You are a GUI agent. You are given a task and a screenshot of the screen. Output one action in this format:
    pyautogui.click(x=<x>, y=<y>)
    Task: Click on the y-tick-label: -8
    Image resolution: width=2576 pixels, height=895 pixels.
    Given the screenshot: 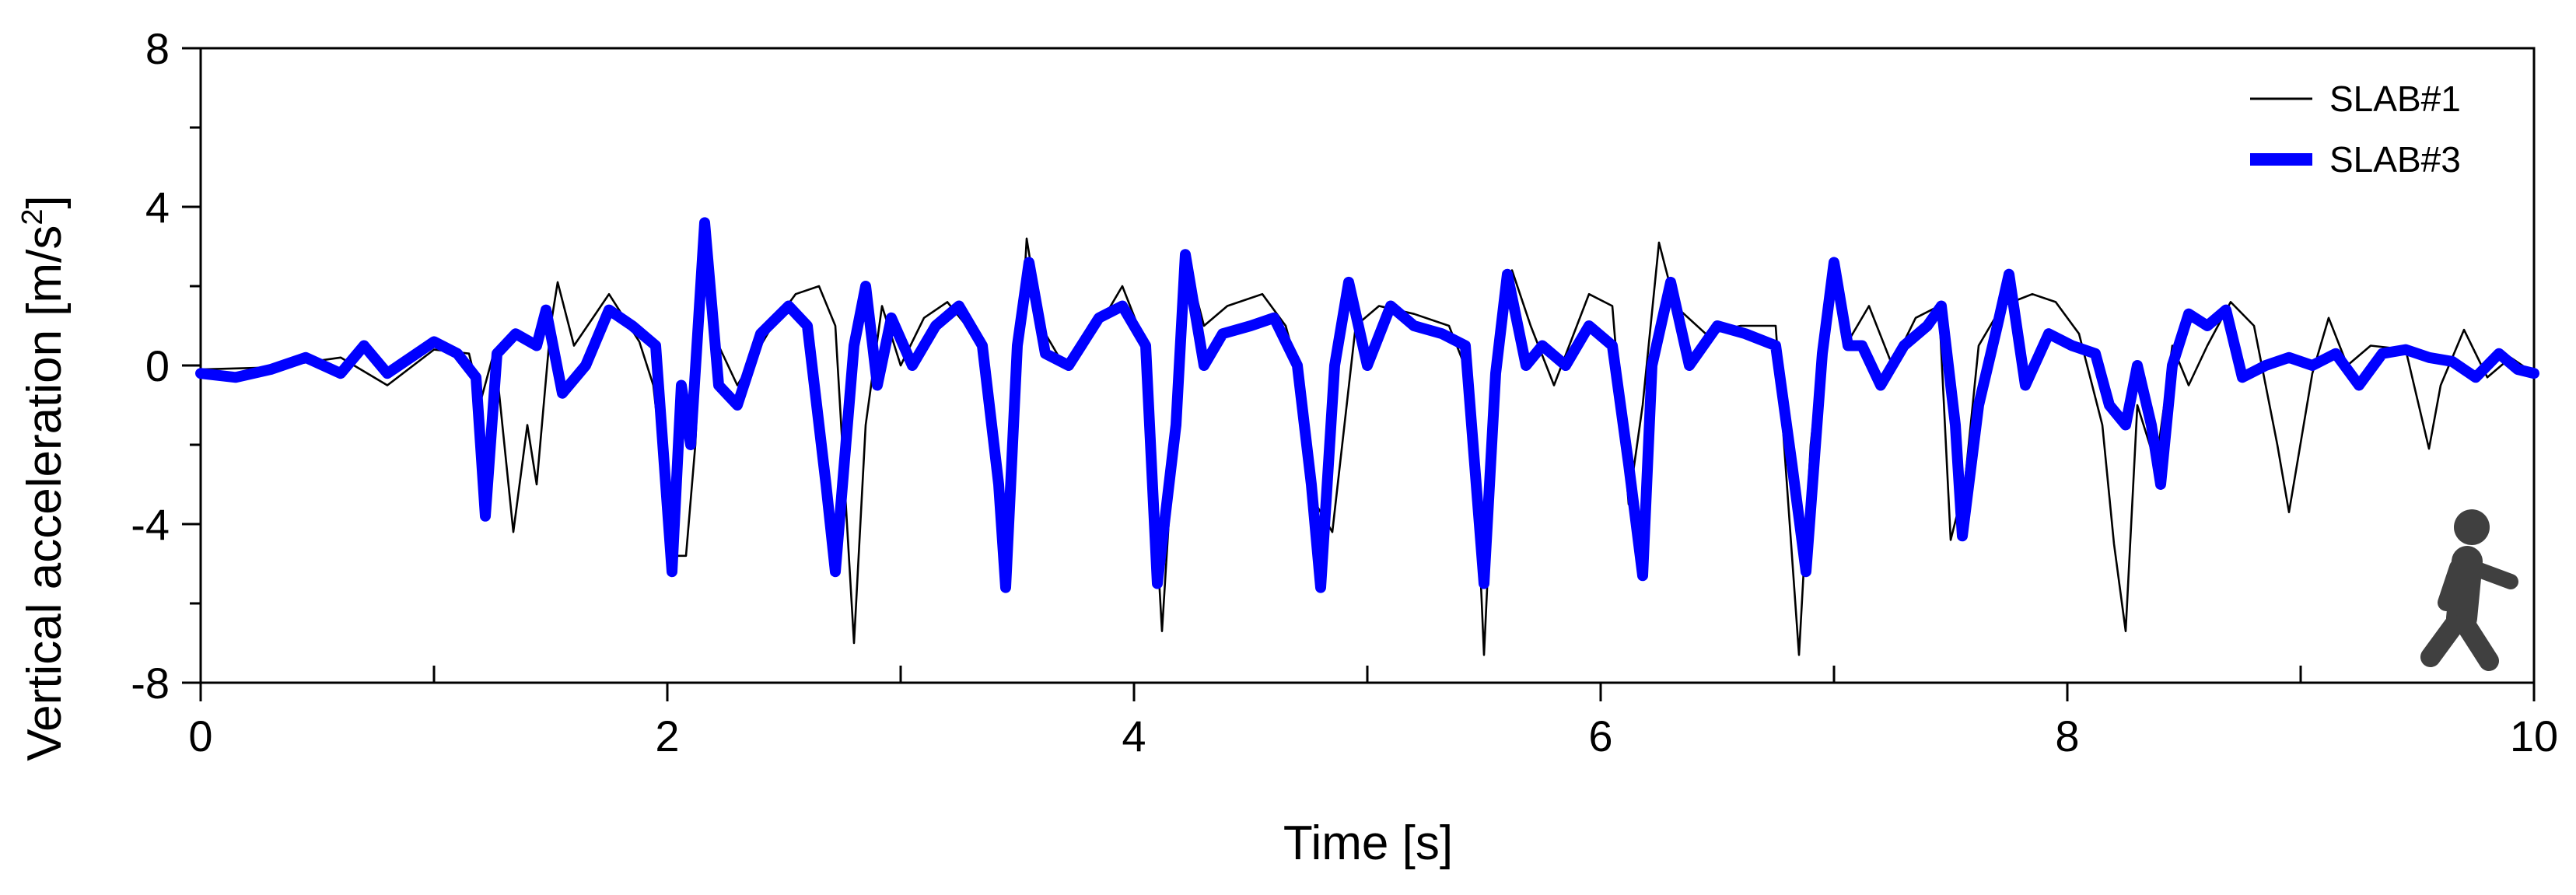 What is the action you would take?
    pyautogui.click(x=151, y=683)
    